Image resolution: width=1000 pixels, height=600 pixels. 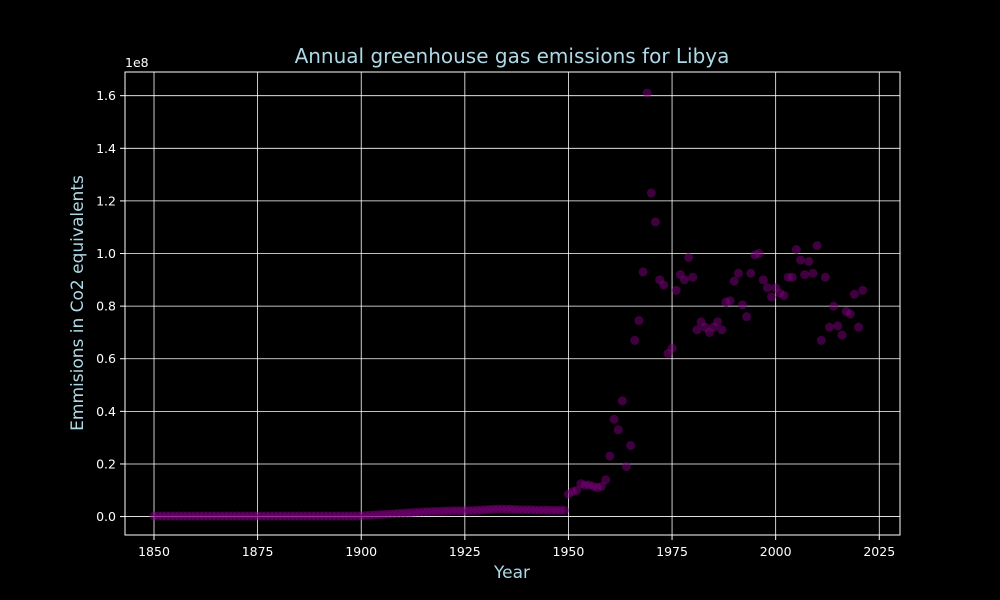 I want to click on y-tick-label: 1.6, so click(x=106, y=95).